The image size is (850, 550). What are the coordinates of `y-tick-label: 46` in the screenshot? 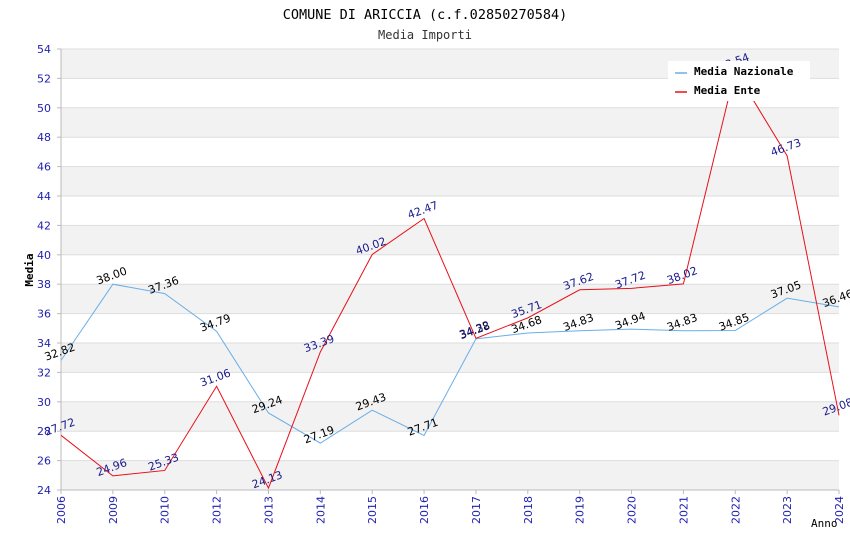 It's located at (44, 167).